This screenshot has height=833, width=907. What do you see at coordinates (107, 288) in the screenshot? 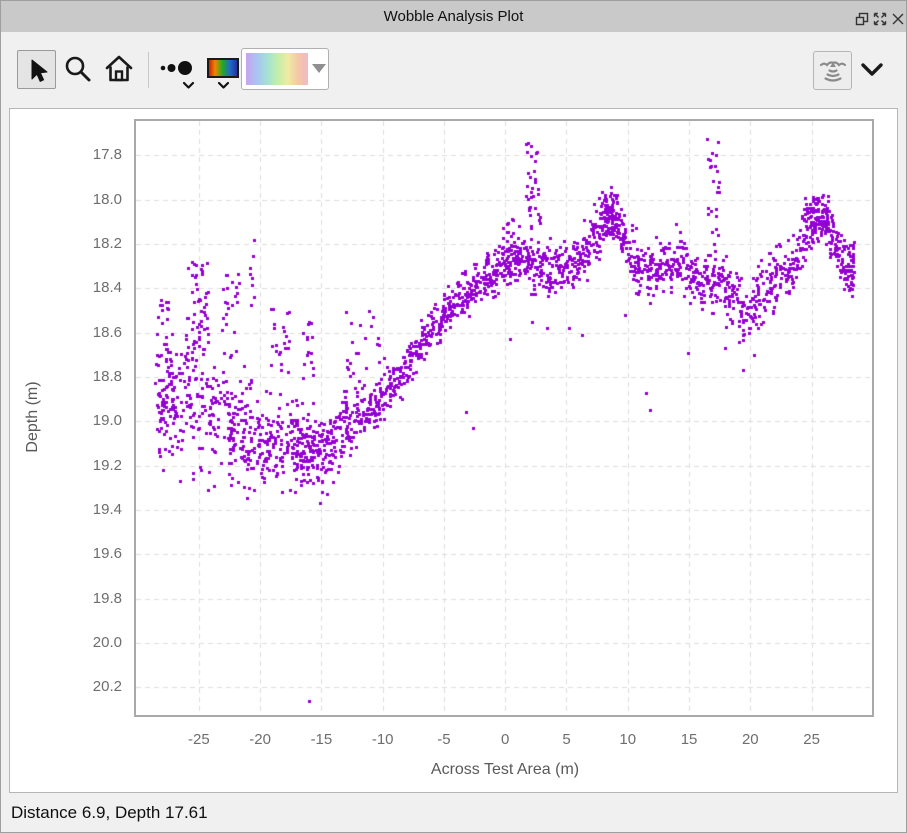
I see `y-tick-label: 18.4` at bounding box center [107, 288].